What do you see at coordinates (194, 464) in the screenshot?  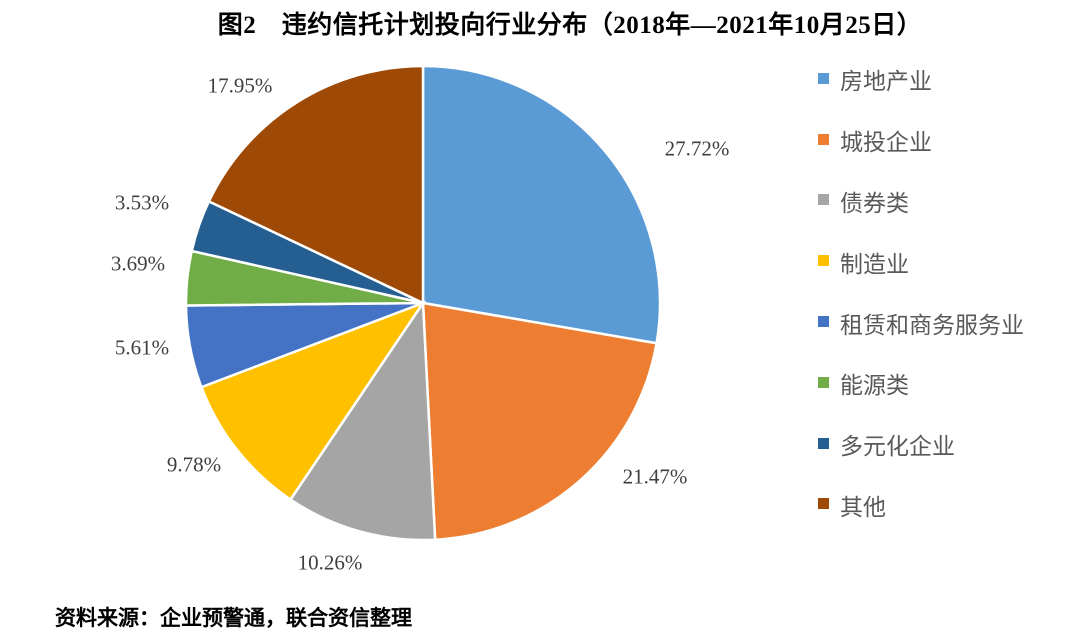 I see `data-label-manufacturing: 9.78%` at bounding box center [194, 464].